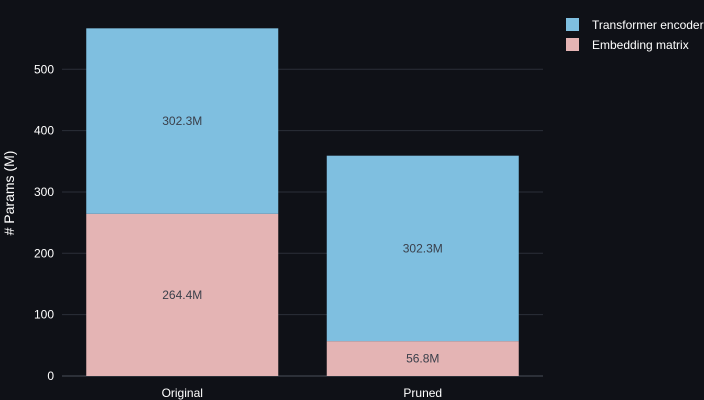 This screenshot has height=400, width=704. Describe the element at coordinates (9, 193) in the screenshot. I see `y-axis-label: # Params (M)` at that location.